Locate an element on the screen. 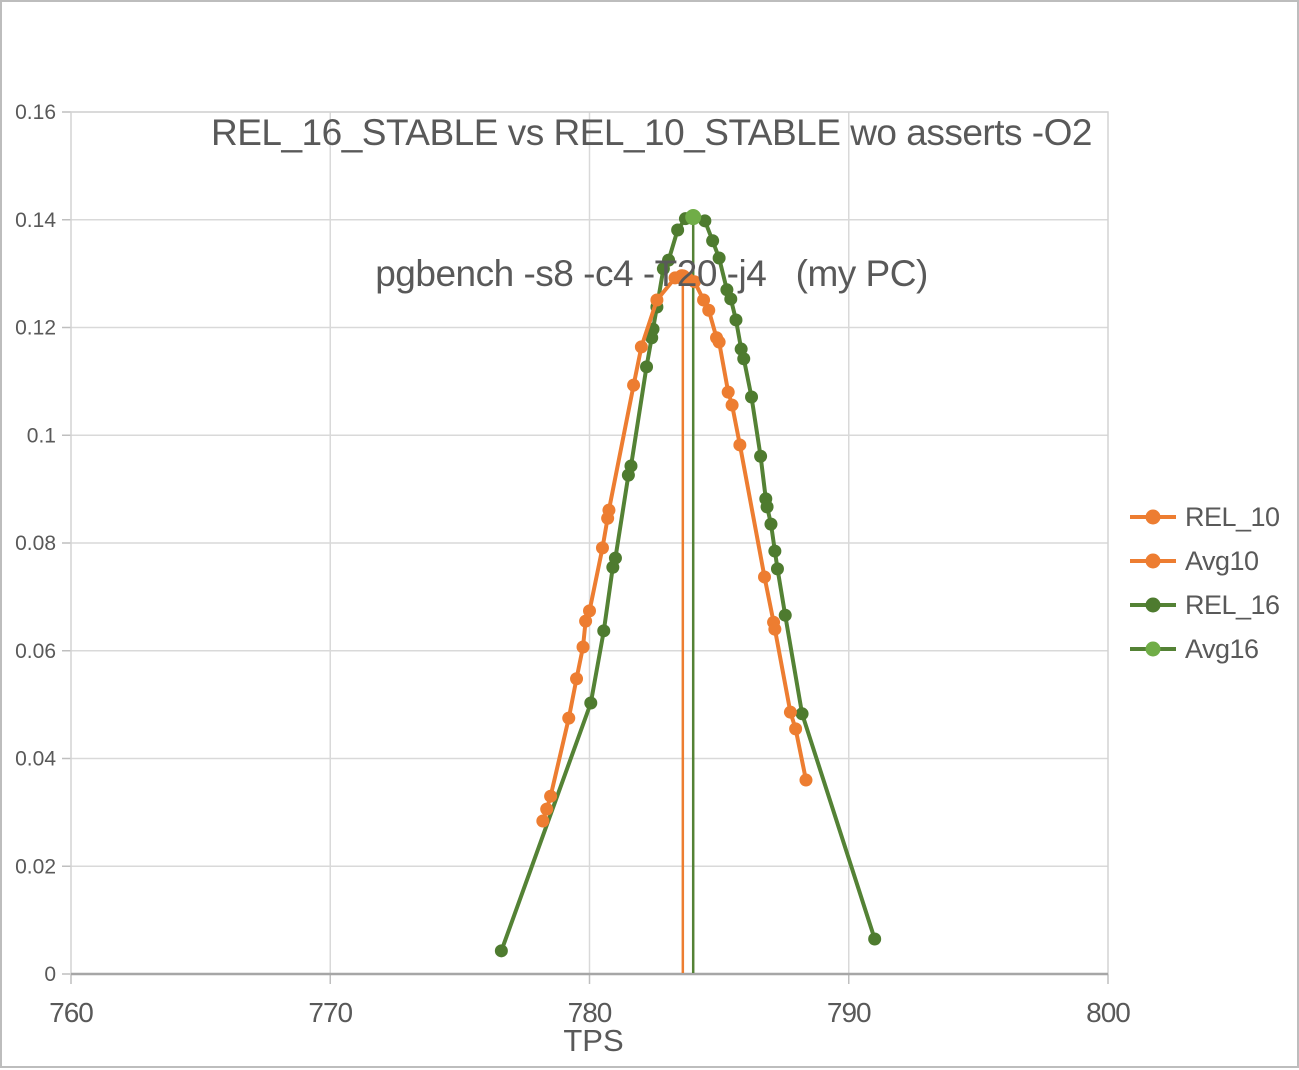 The width and height of the screenshot is (1299, 1070). legend-item-rel_16: REL_16 is located at coordinates (1205, 605).